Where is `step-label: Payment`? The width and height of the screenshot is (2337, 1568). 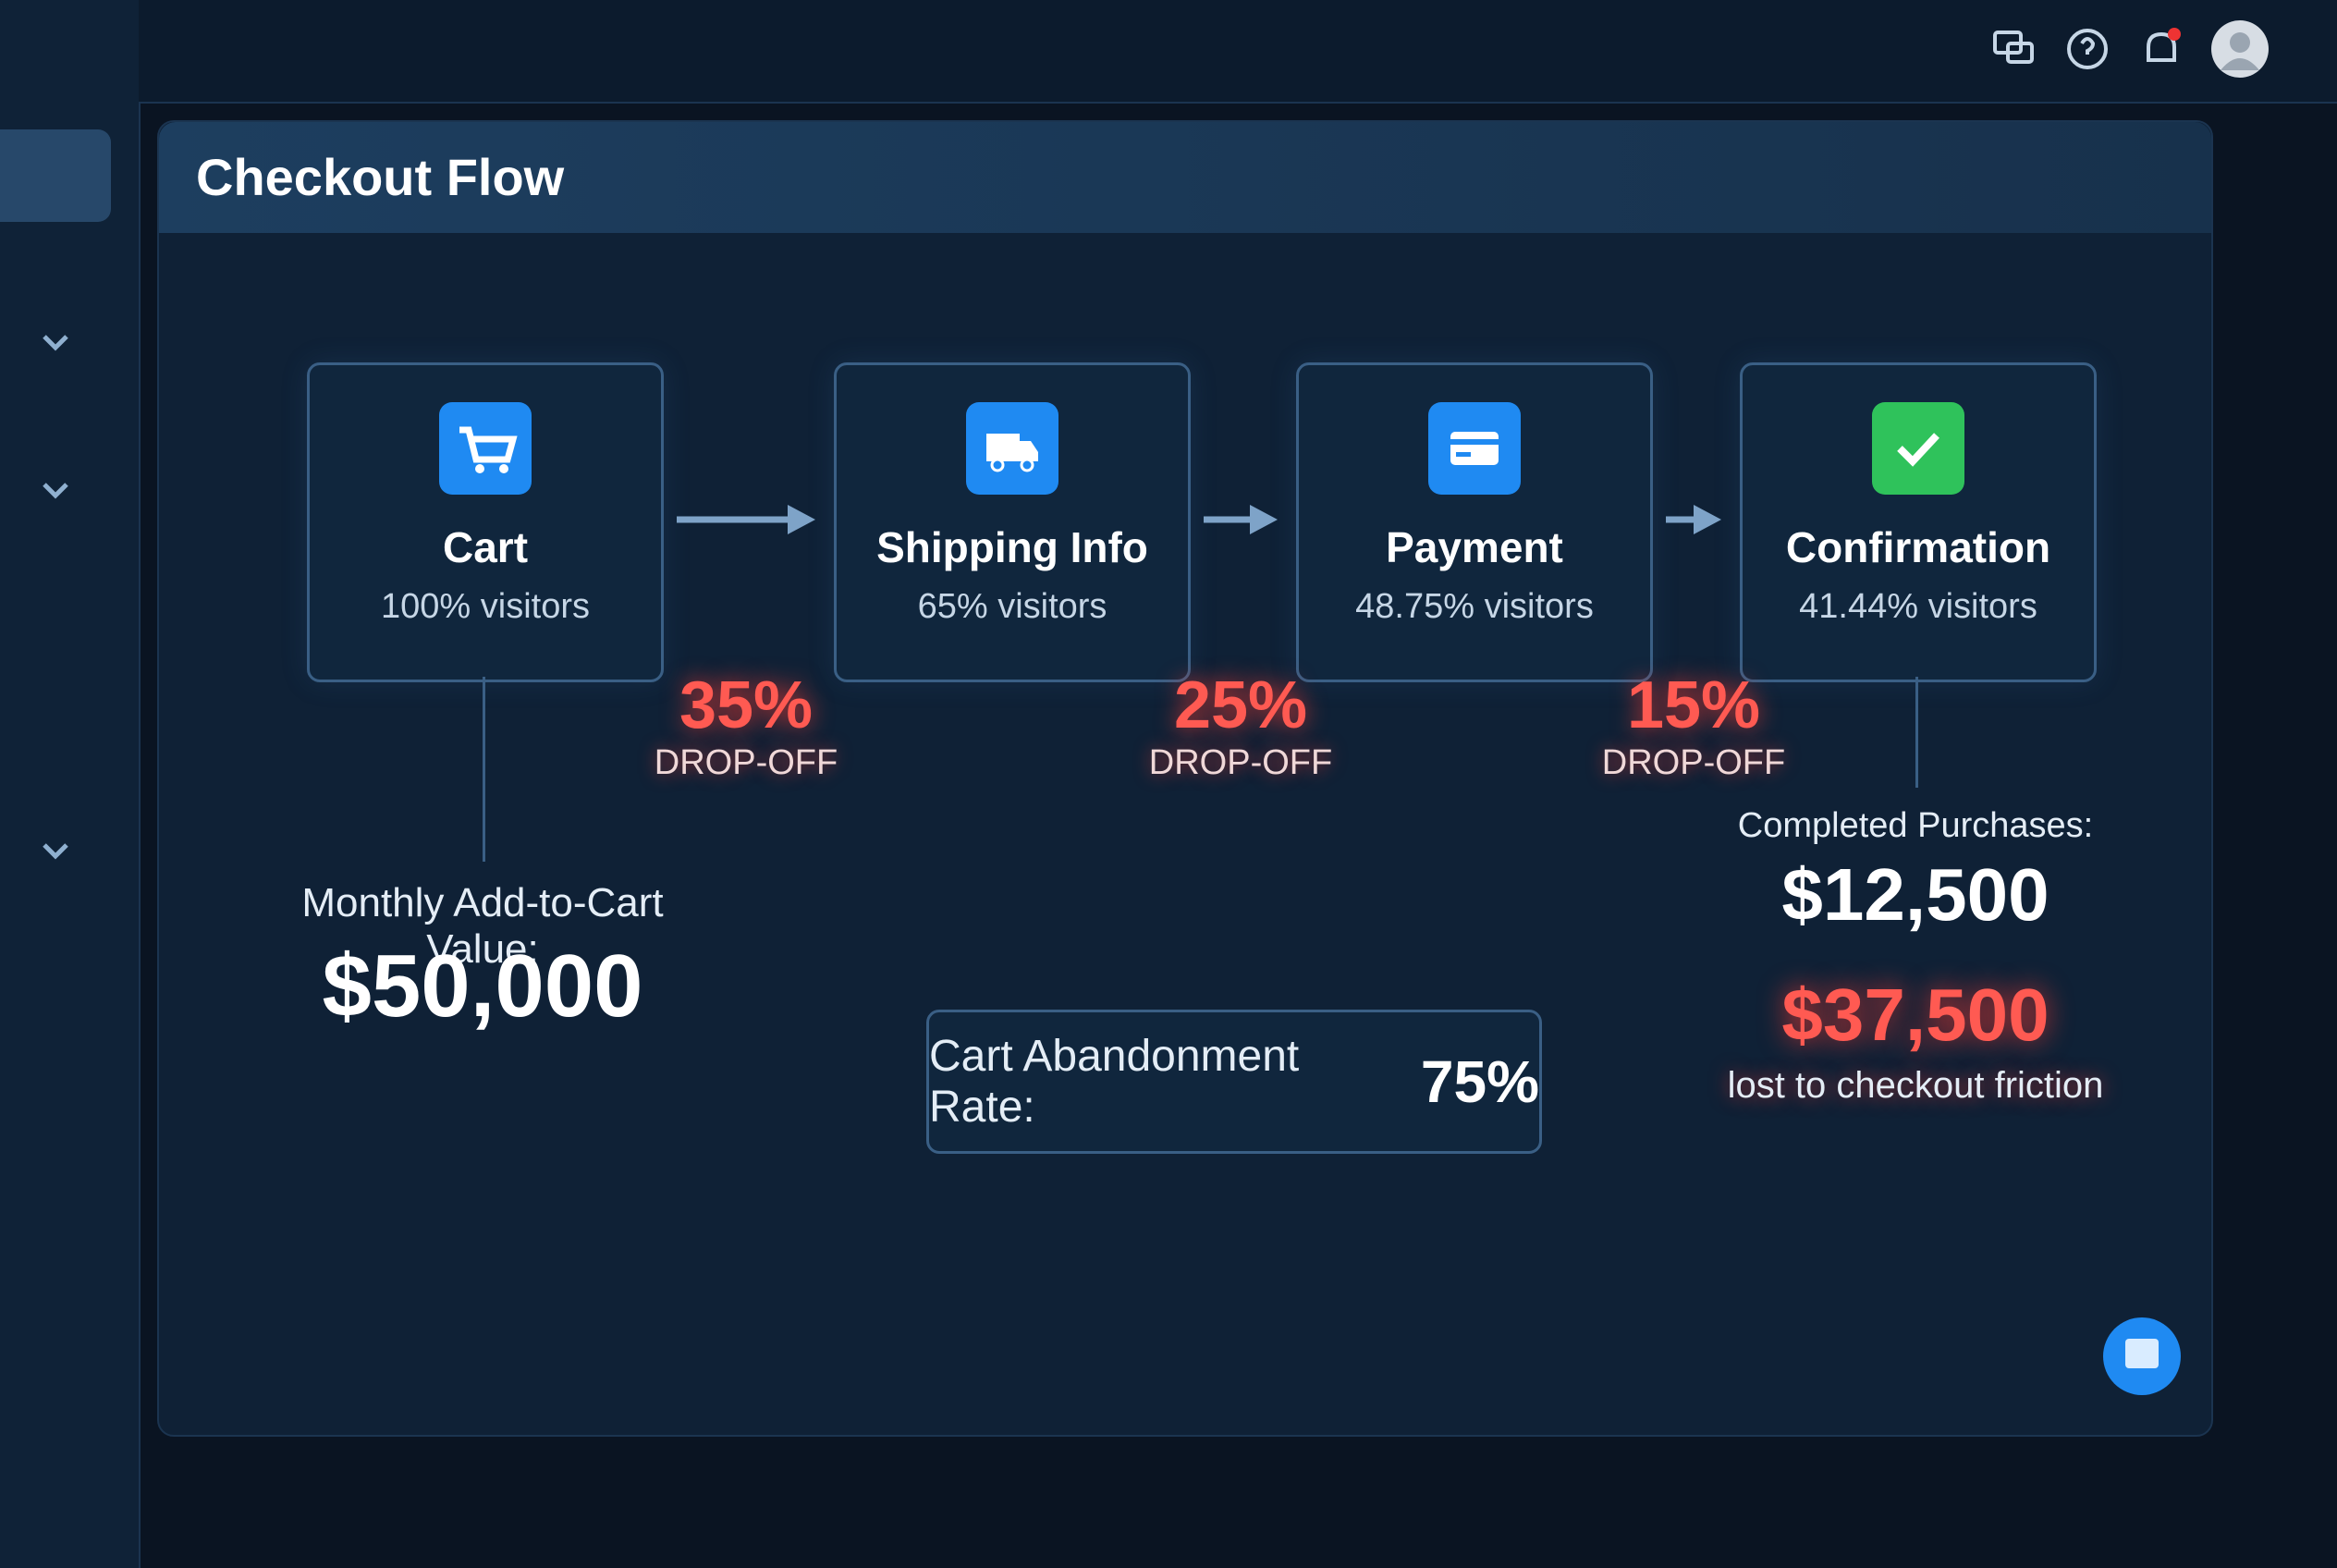 step-label: Payment is located at coordinates (1474, 547).